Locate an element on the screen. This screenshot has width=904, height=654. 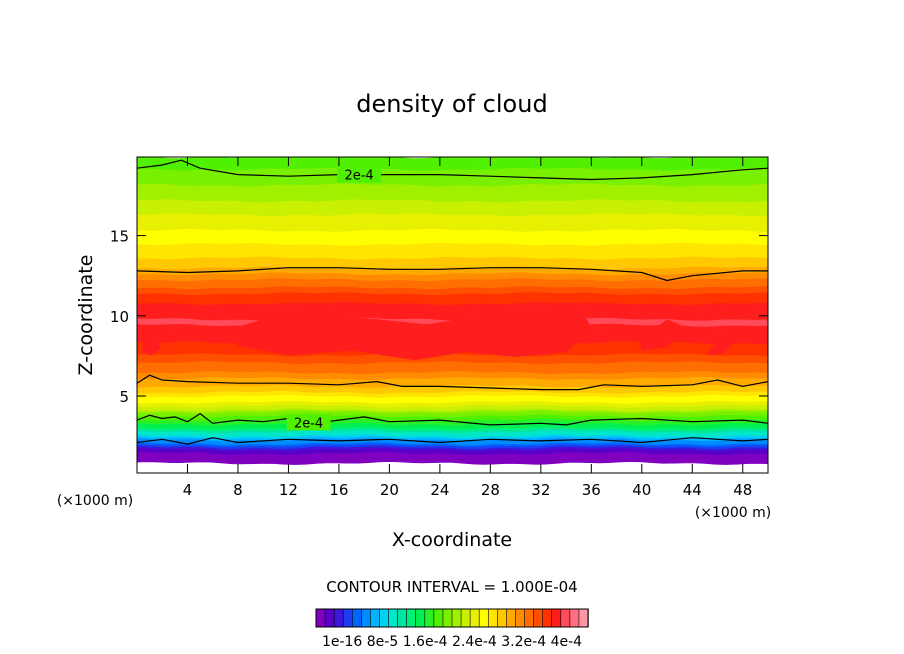
contour-label-lower: 2e-4 is located at coordinates (308, 423).